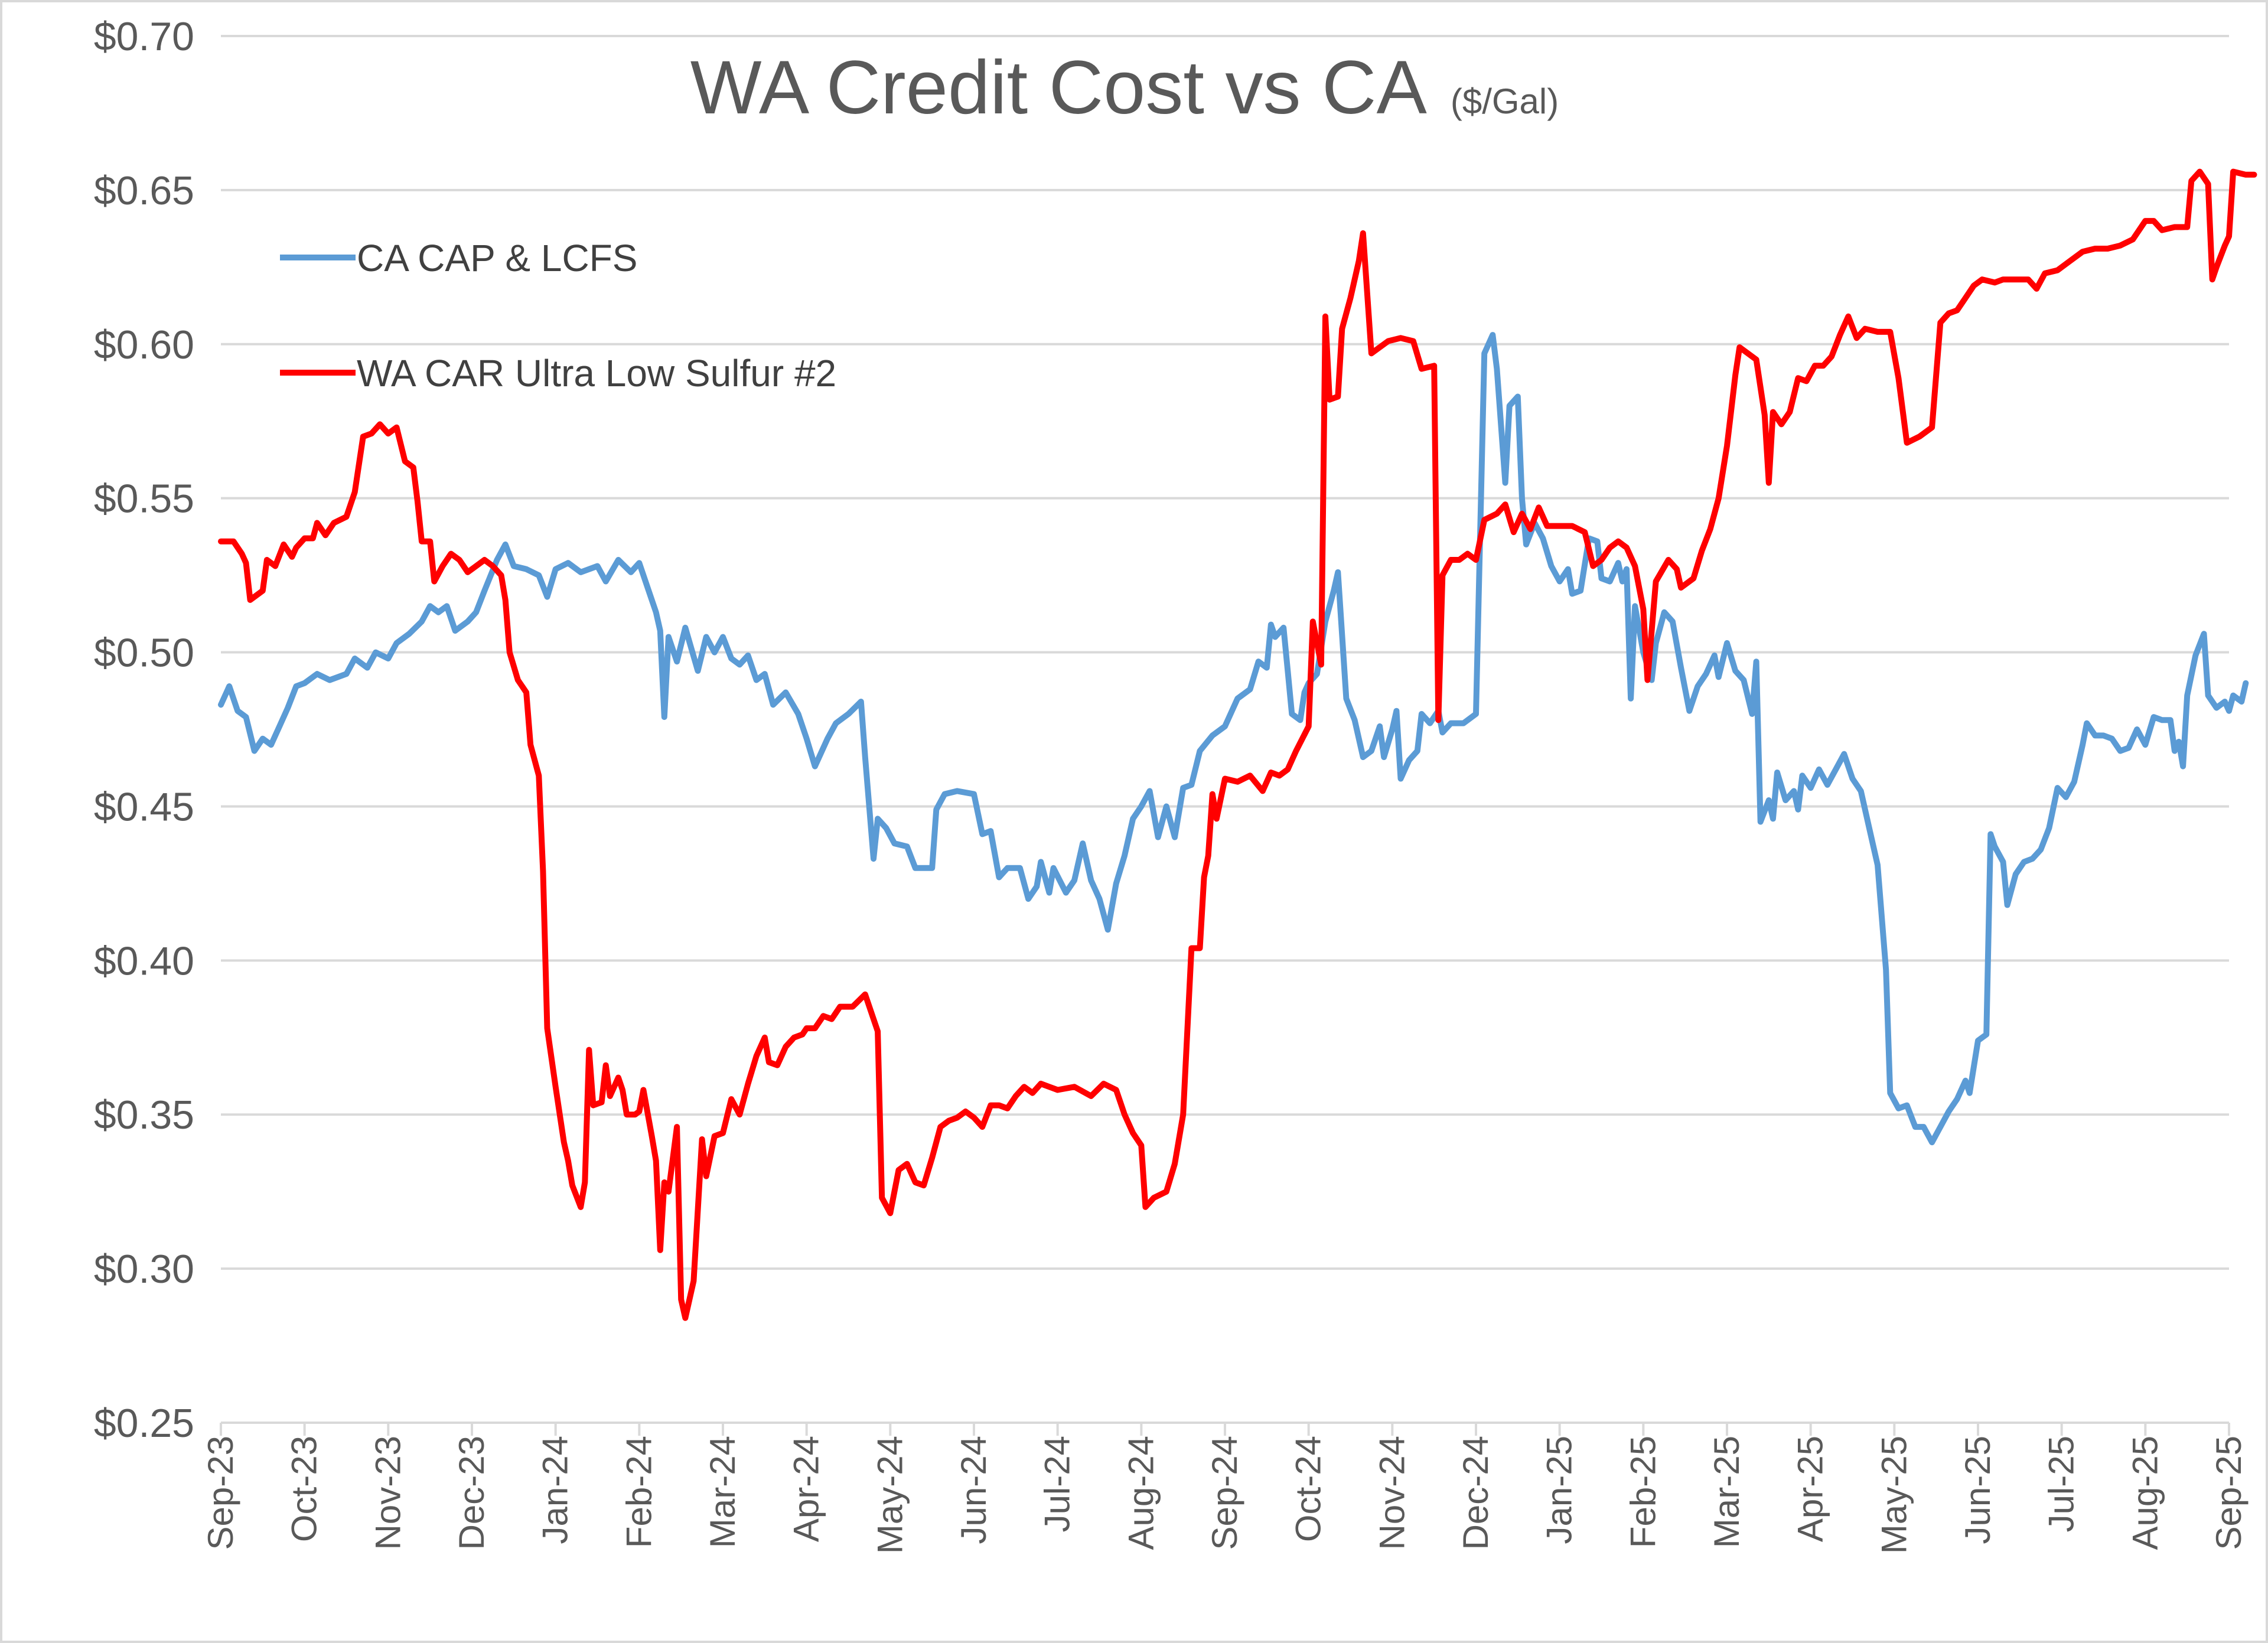 The image size is (2268, 1643). Describe the element at coordinates (722, 1492) in the screenshot. I see `x-tick-label: Mar-24` at that location.